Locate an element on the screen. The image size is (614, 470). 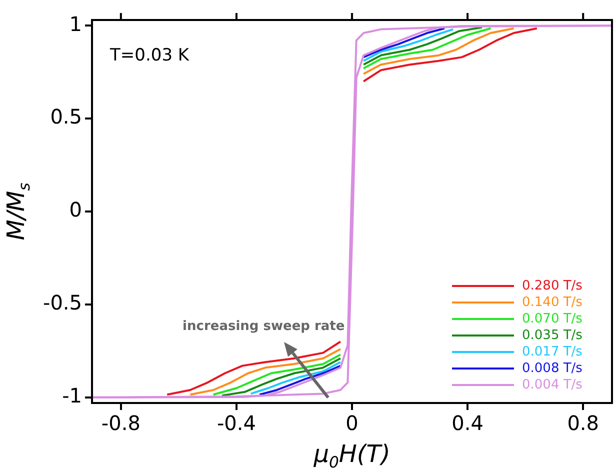
annotation: increasing sweep rate is located at coordinates (263, 326).